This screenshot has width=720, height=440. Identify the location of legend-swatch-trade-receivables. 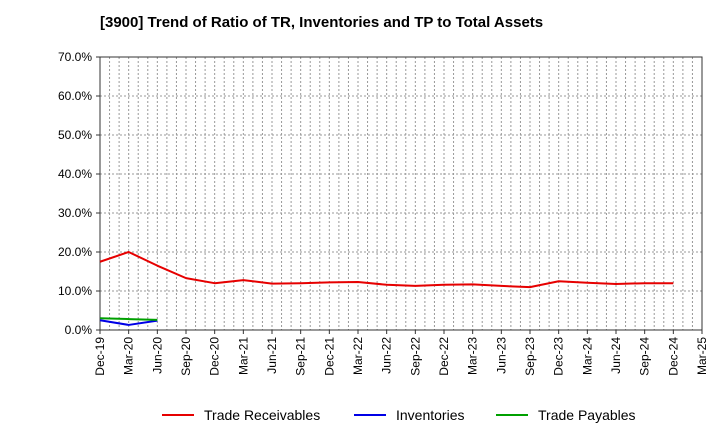
(178, 415).